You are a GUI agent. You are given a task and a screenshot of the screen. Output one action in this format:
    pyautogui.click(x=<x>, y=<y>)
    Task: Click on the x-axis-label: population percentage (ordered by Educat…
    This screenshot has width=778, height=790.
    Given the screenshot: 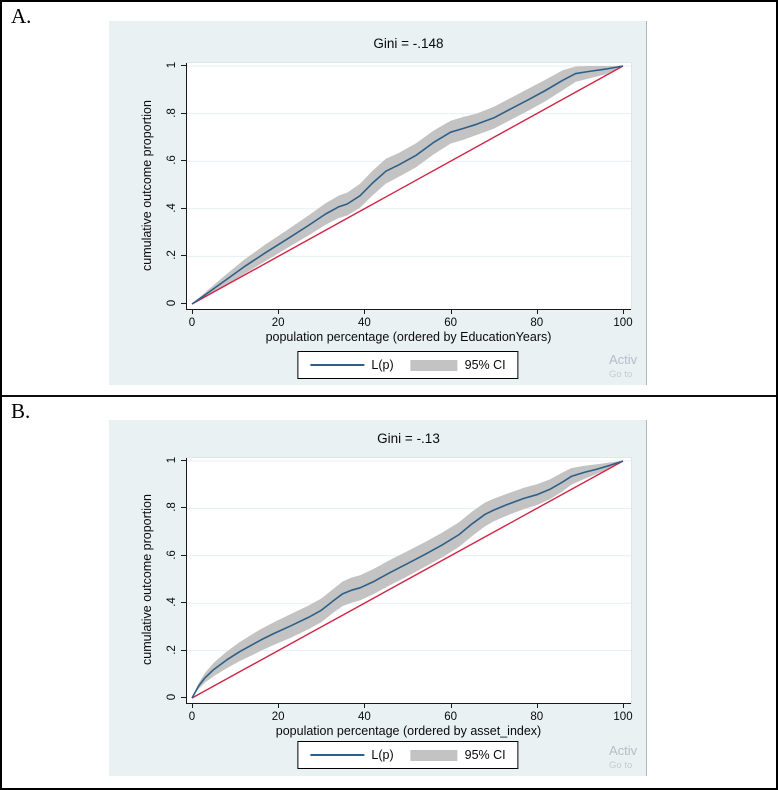 What is the action you would take?
    pyautogui.click(x=408, y=337)
    